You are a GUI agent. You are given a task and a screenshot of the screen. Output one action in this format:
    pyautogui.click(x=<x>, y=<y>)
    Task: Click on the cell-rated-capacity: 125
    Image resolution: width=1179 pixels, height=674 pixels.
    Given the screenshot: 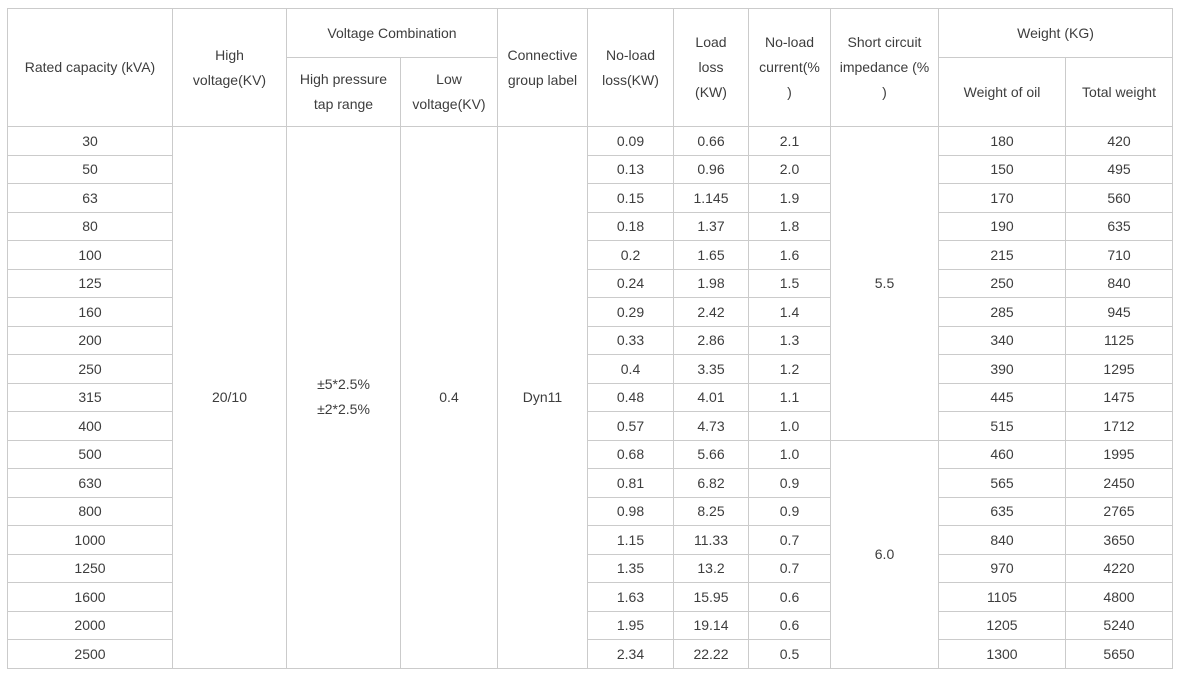 What is the action you would take?
    pyautogui.click(x=90, y=283)
    